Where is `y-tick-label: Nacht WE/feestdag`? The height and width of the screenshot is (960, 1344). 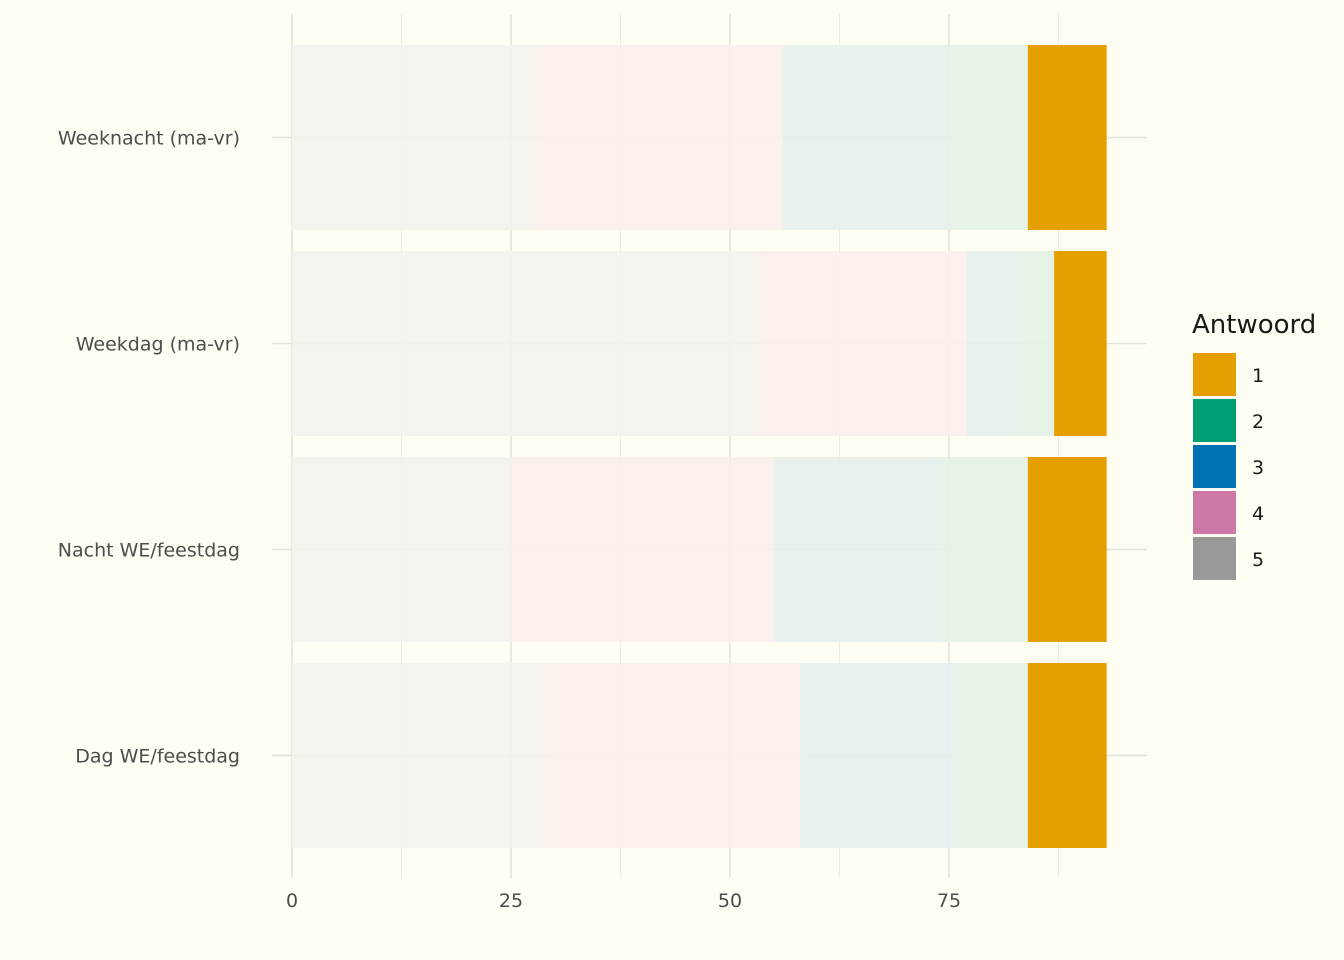 y-tick-label: Nacht WE/feestdag is located at coordinates (149, 551).